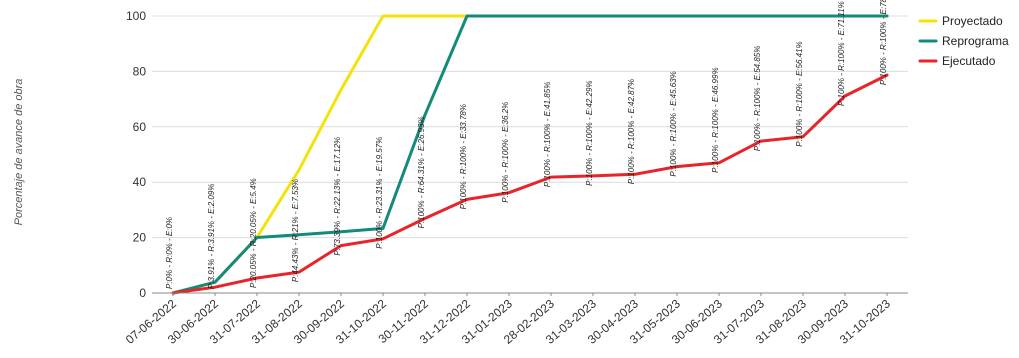 The width and height of the screenshot is (1019, 358). I want to click on point-annotation-label: P:3.91% - R:3.91% - E:2.09%, so click(211, 236).